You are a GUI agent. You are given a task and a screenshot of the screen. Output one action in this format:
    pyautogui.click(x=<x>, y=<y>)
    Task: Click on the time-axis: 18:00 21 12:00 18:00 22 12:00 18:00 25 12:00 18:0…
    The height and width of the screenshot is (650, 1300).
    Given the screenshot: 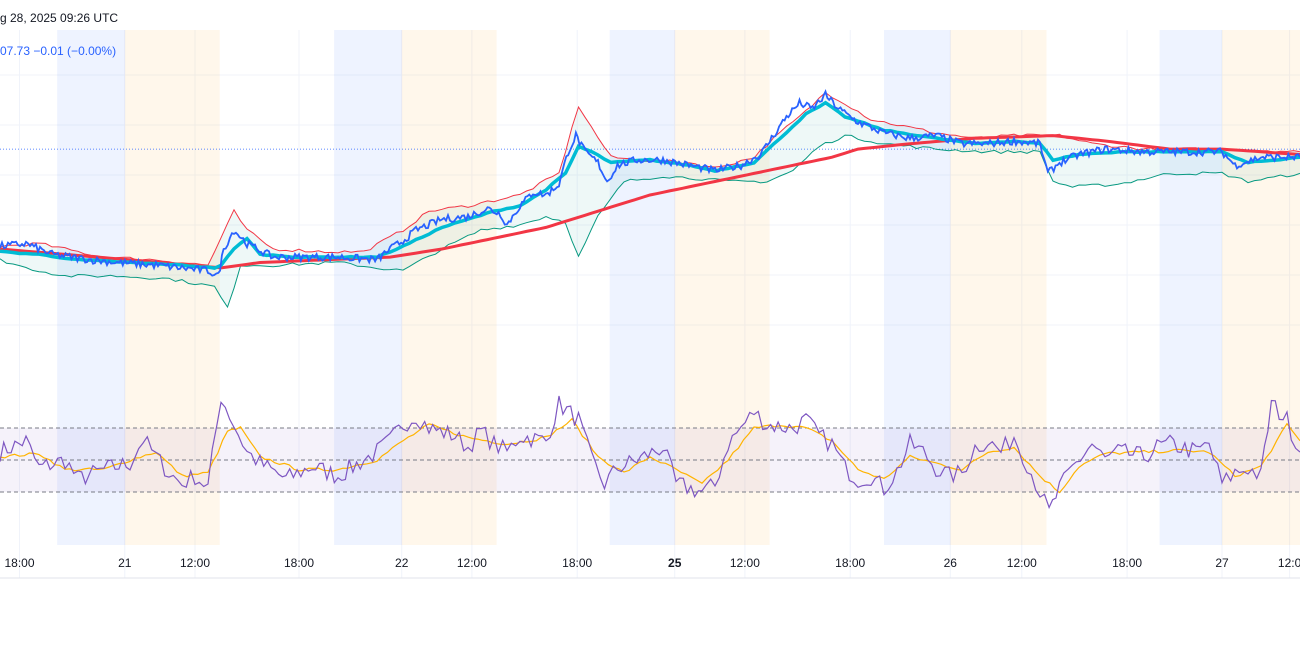 What is the action you would take?
    pyautogui.click(x=652, y=563)
    